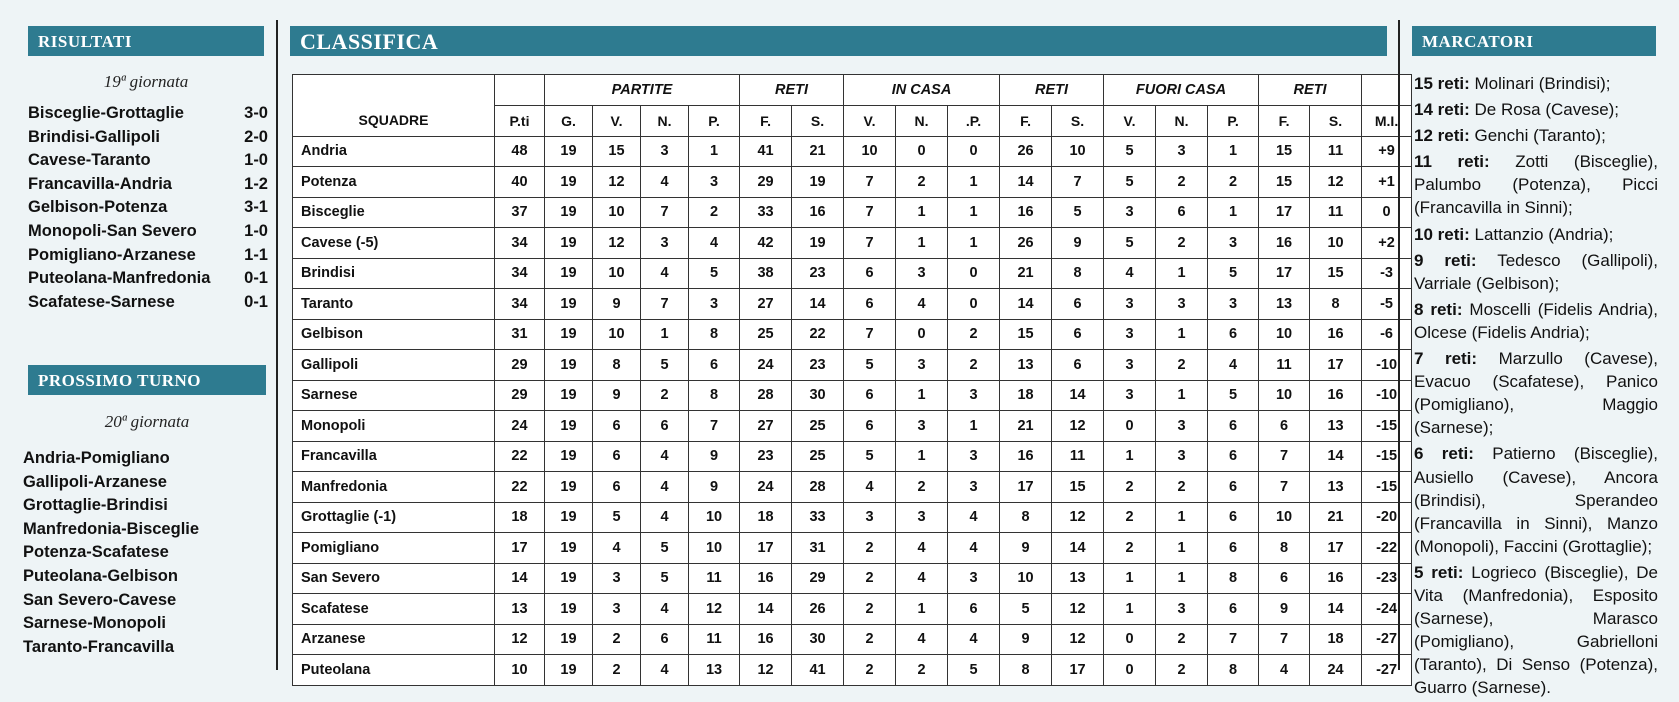 This screenshot has height=702, width=1679. Describe the element at coordinates (1399, 345) in the screenshot. I see `column-divider` at that location.